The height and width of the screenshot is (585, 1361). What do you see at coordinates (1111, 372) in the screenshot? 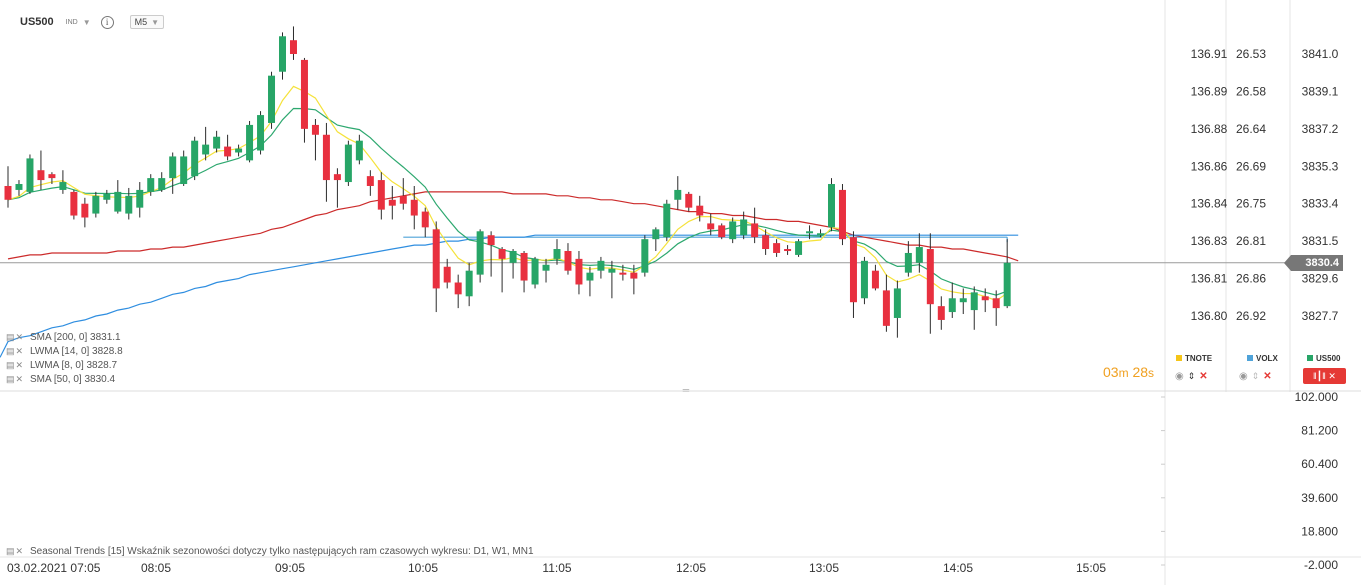
I see `countdown-minutes: 03` at bounding box center [1111, 372].